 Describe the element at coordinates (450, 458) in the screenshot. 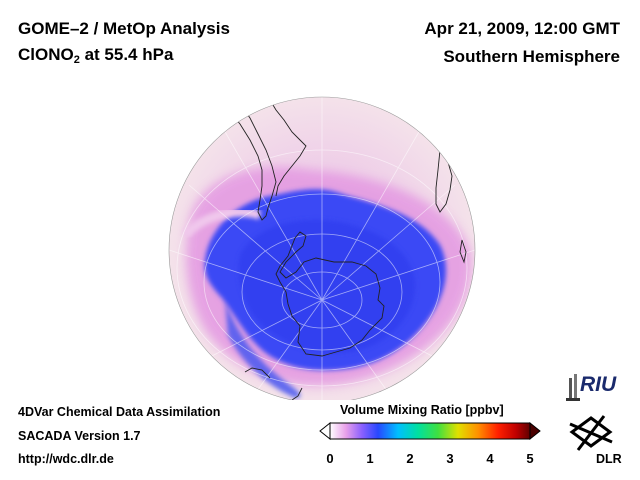

I see `colorbar-tick-3: 3` at that location.